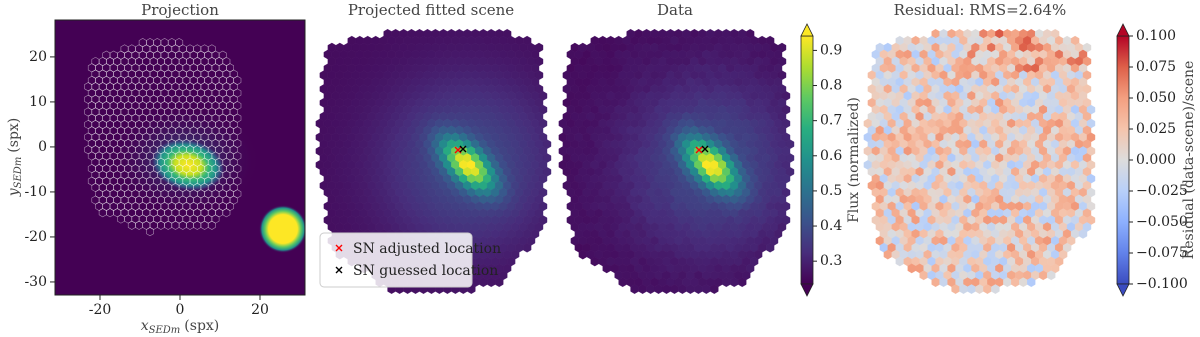 This screenshot has width=1200, height=337. What do you see at coordinates (180, 10) in the screenshot?
I see `panel-title: Projection` at bounding box center [180, 10].